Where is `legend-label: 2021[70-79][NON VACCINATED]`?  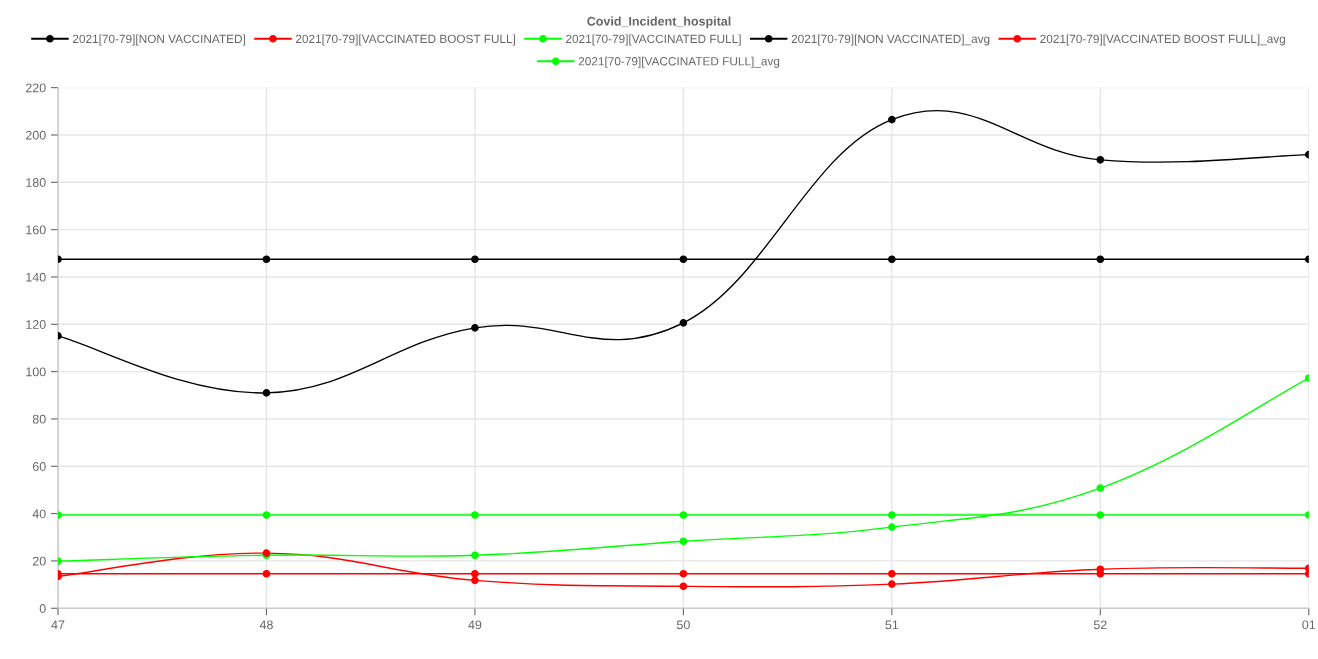
legend-label: 2021[70-79][NON VACCINATED] is located at coordinates (158, 40).